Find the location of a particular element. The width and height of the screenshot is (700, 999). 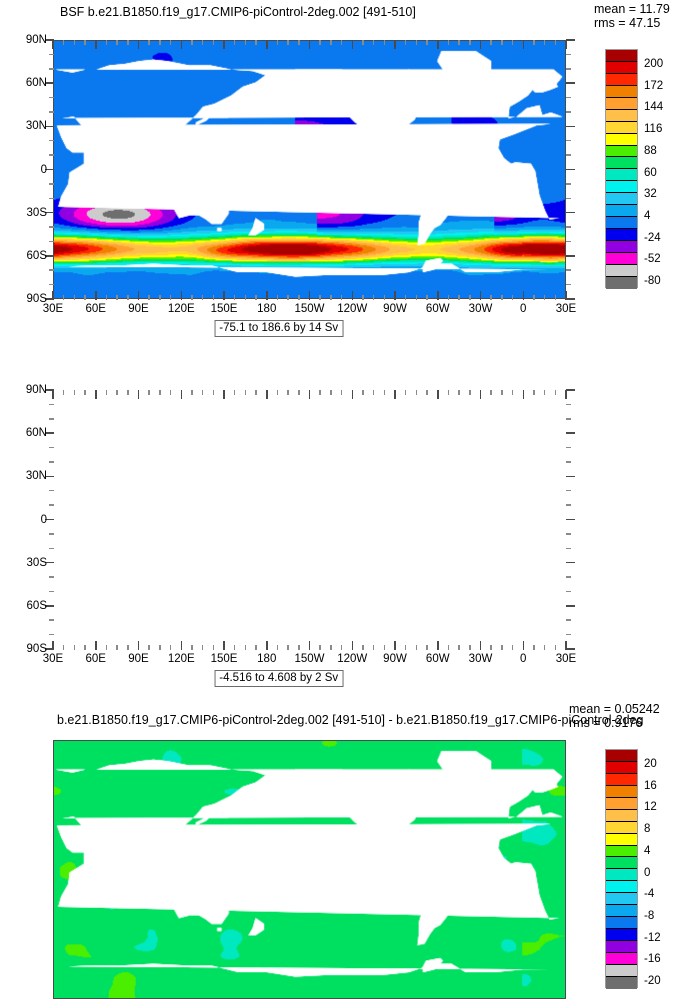

y-axis-label: 90S is located at coordinates (36, 299).